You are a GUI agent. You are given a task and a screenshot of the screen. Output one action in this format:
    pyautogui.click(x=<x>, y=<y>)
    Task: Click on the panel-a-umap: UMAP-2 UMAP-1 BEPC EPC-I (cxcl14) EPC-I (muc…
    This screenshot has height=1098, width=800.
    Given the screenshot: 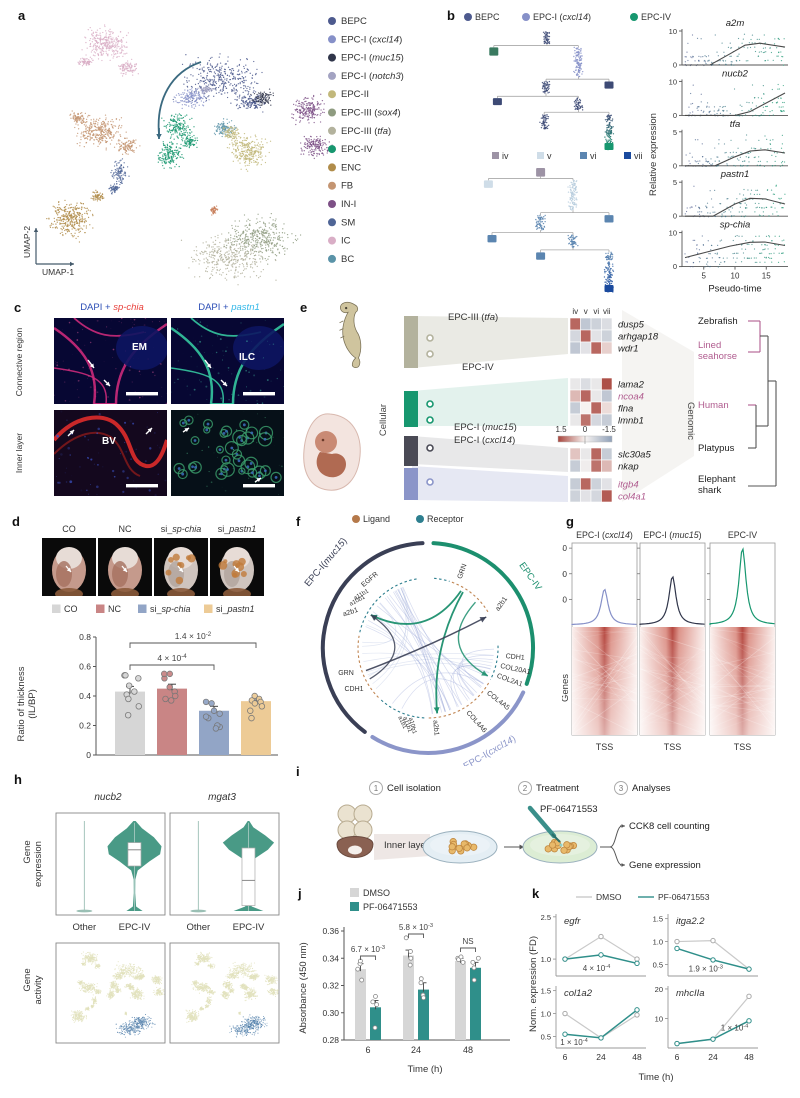 What is the action you would take?
    pyautogui.click(x=213, y=151)
    